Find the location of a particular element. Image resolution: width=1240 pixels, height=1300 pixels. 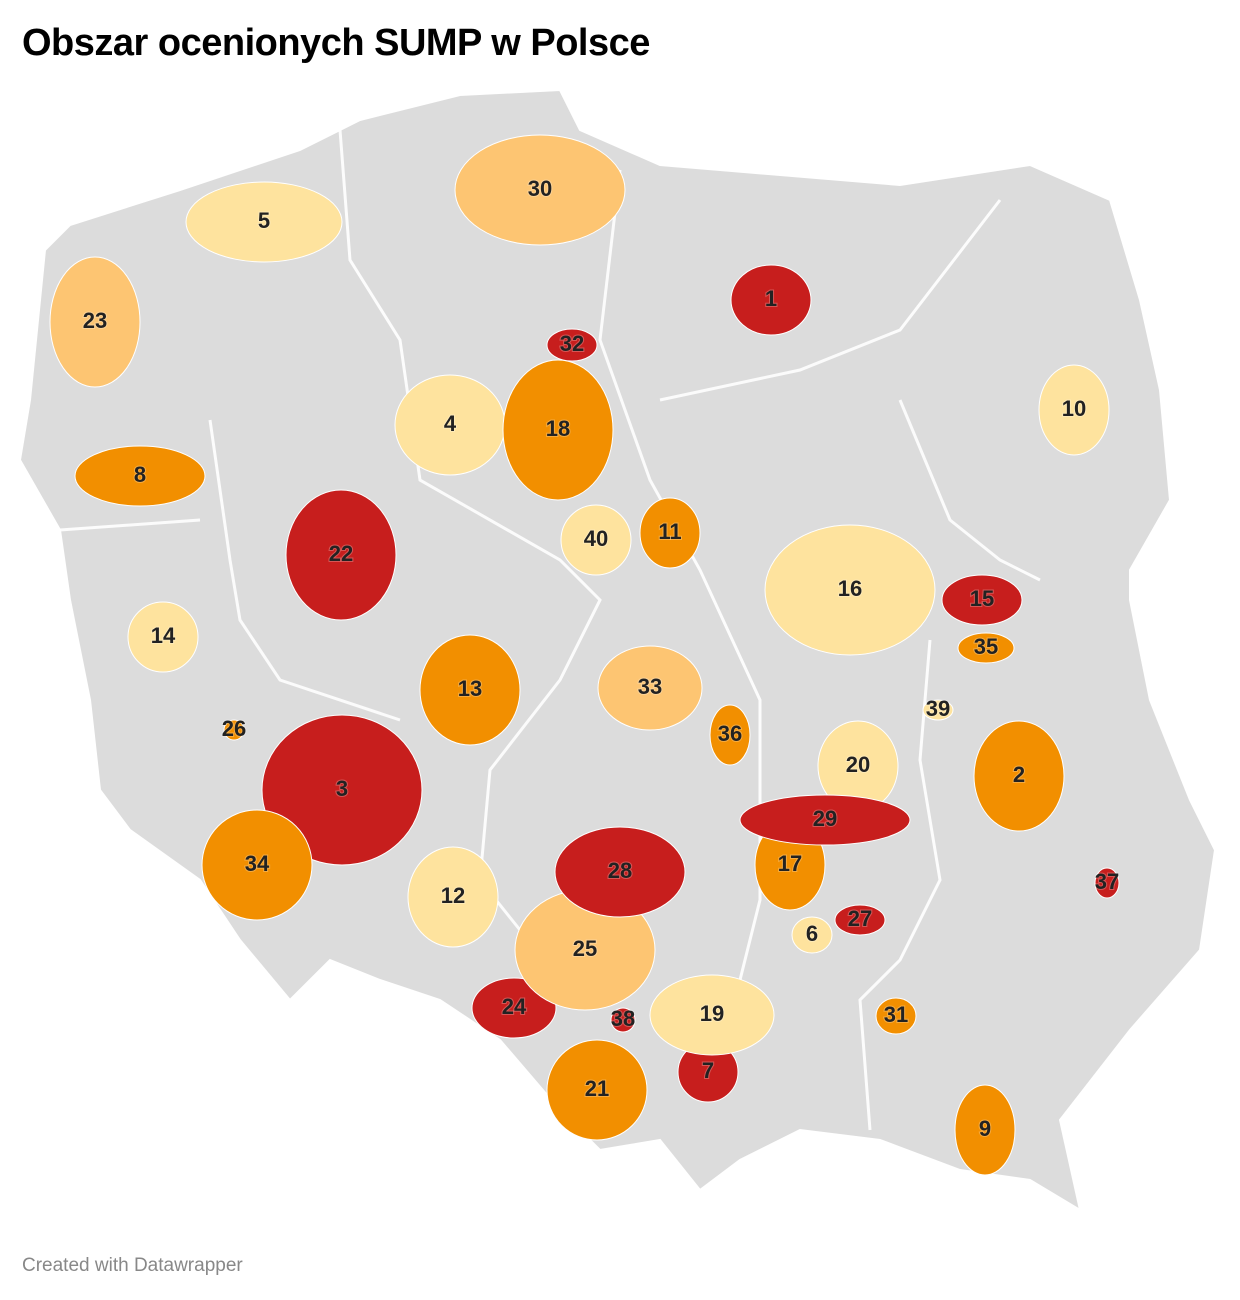

region-label: 23 is located at coordinates (95, 320).